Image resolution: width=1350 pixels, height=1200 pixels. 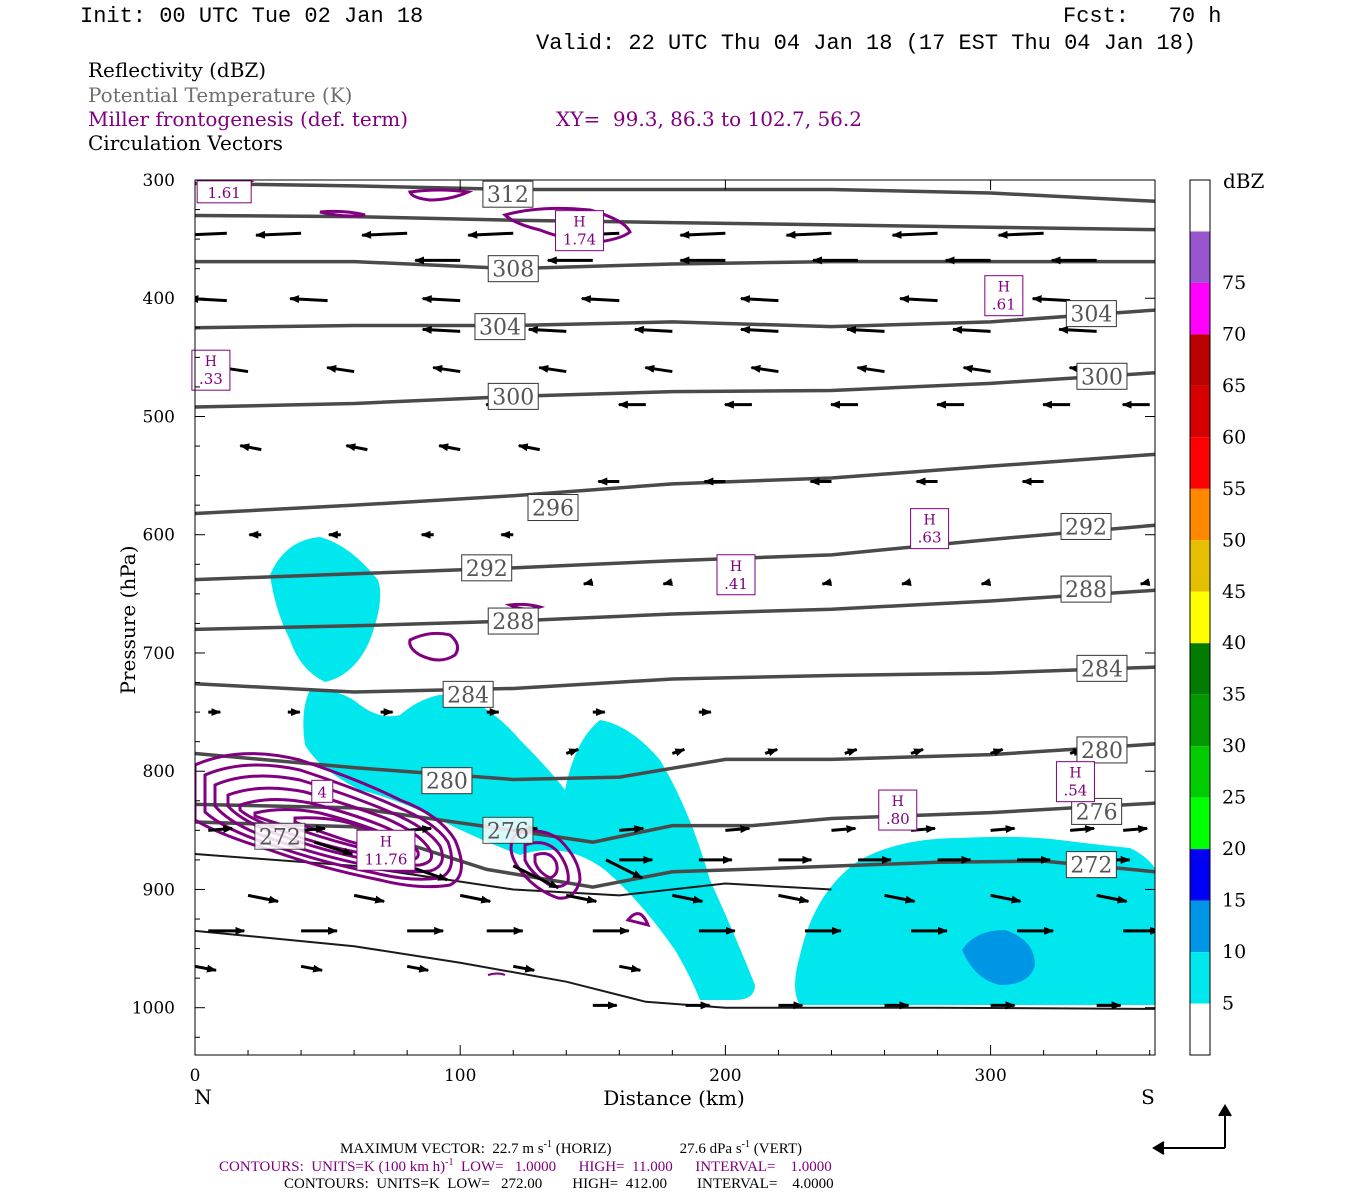 What do you see at coordinates (325, 609) in the screenshot?
I see `reflectivity-5dbz-upper` at bounding box center [325, 609].